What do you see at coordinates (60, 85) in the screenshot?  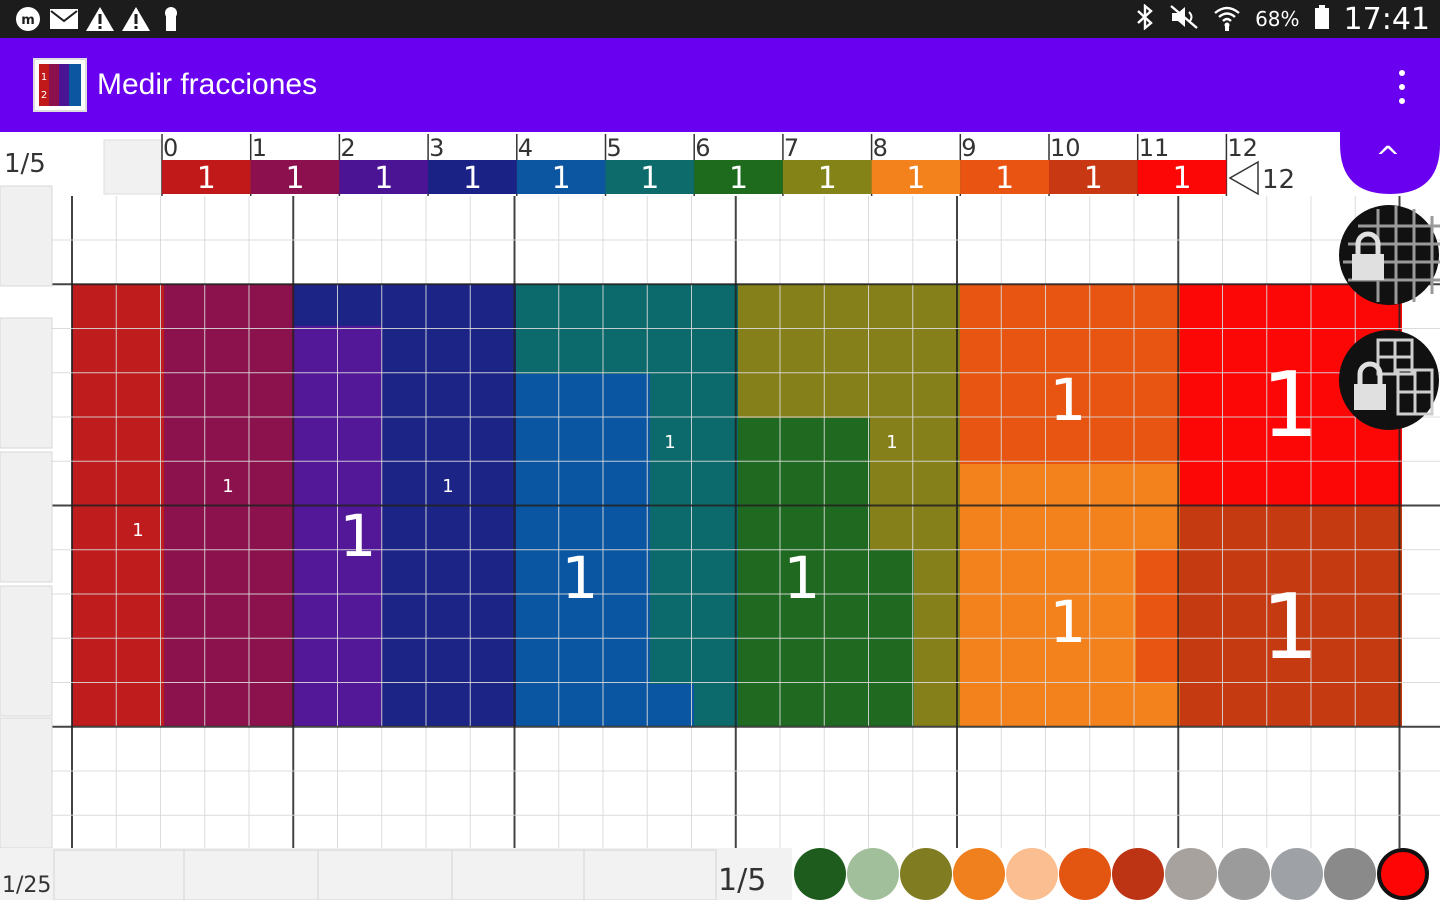 I see `fractions-app-icon: 1 2` at bounding box center [60, 85].